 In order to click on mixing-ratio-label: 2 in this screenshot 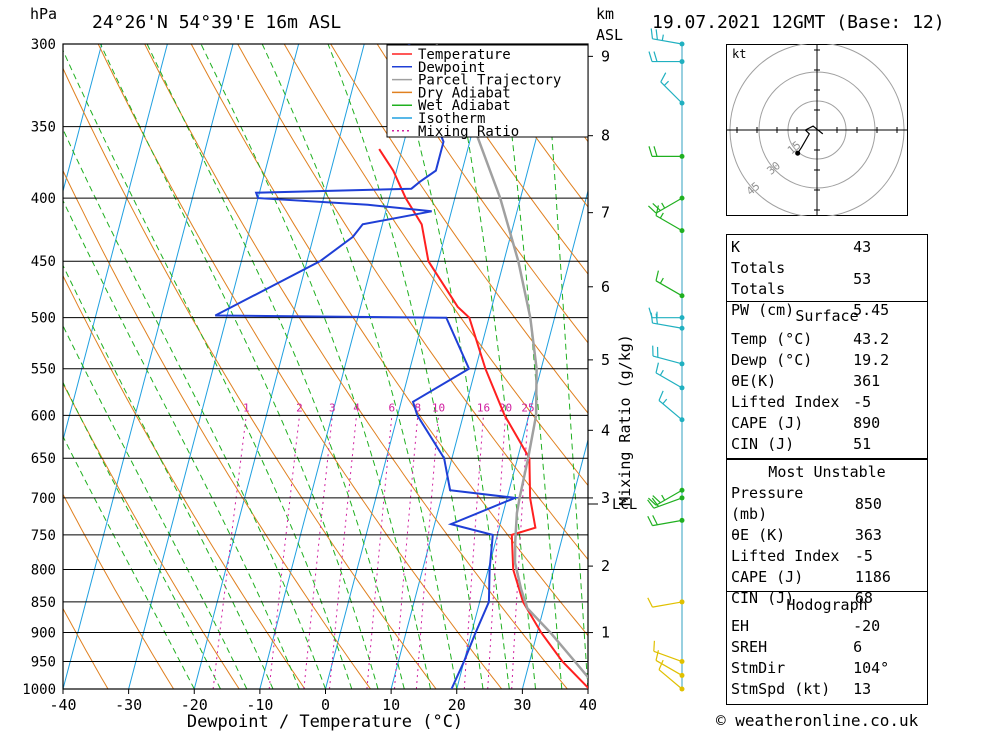, I will do `click(299, 407)`.